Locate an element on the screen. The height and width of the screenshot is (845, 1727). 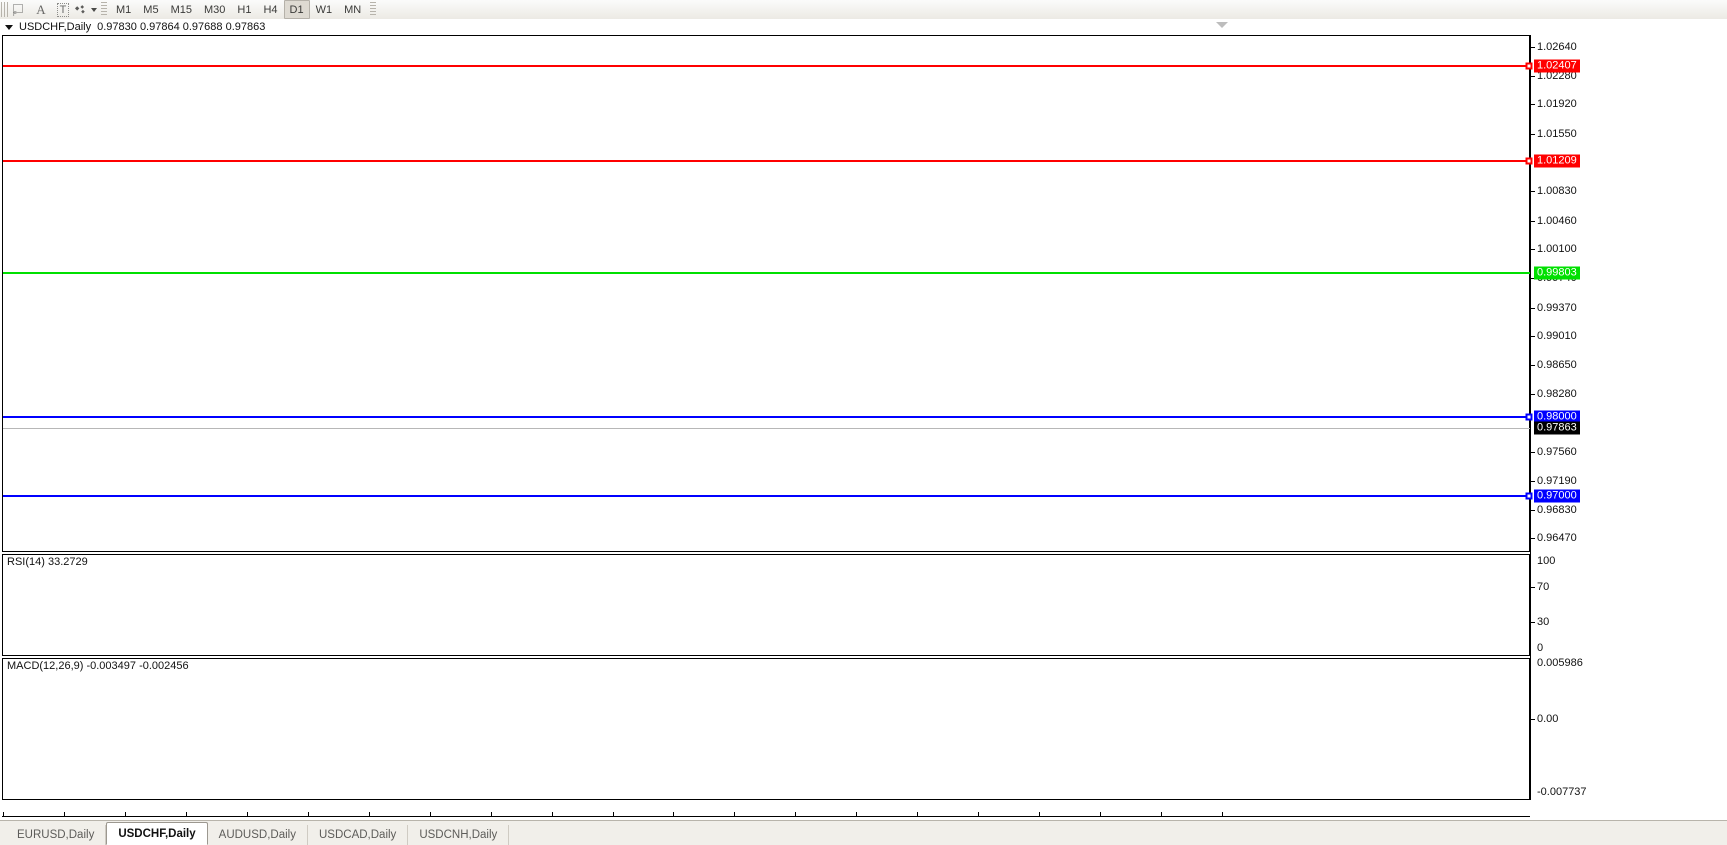
macd-tick is located at coordinates (1533, 720).